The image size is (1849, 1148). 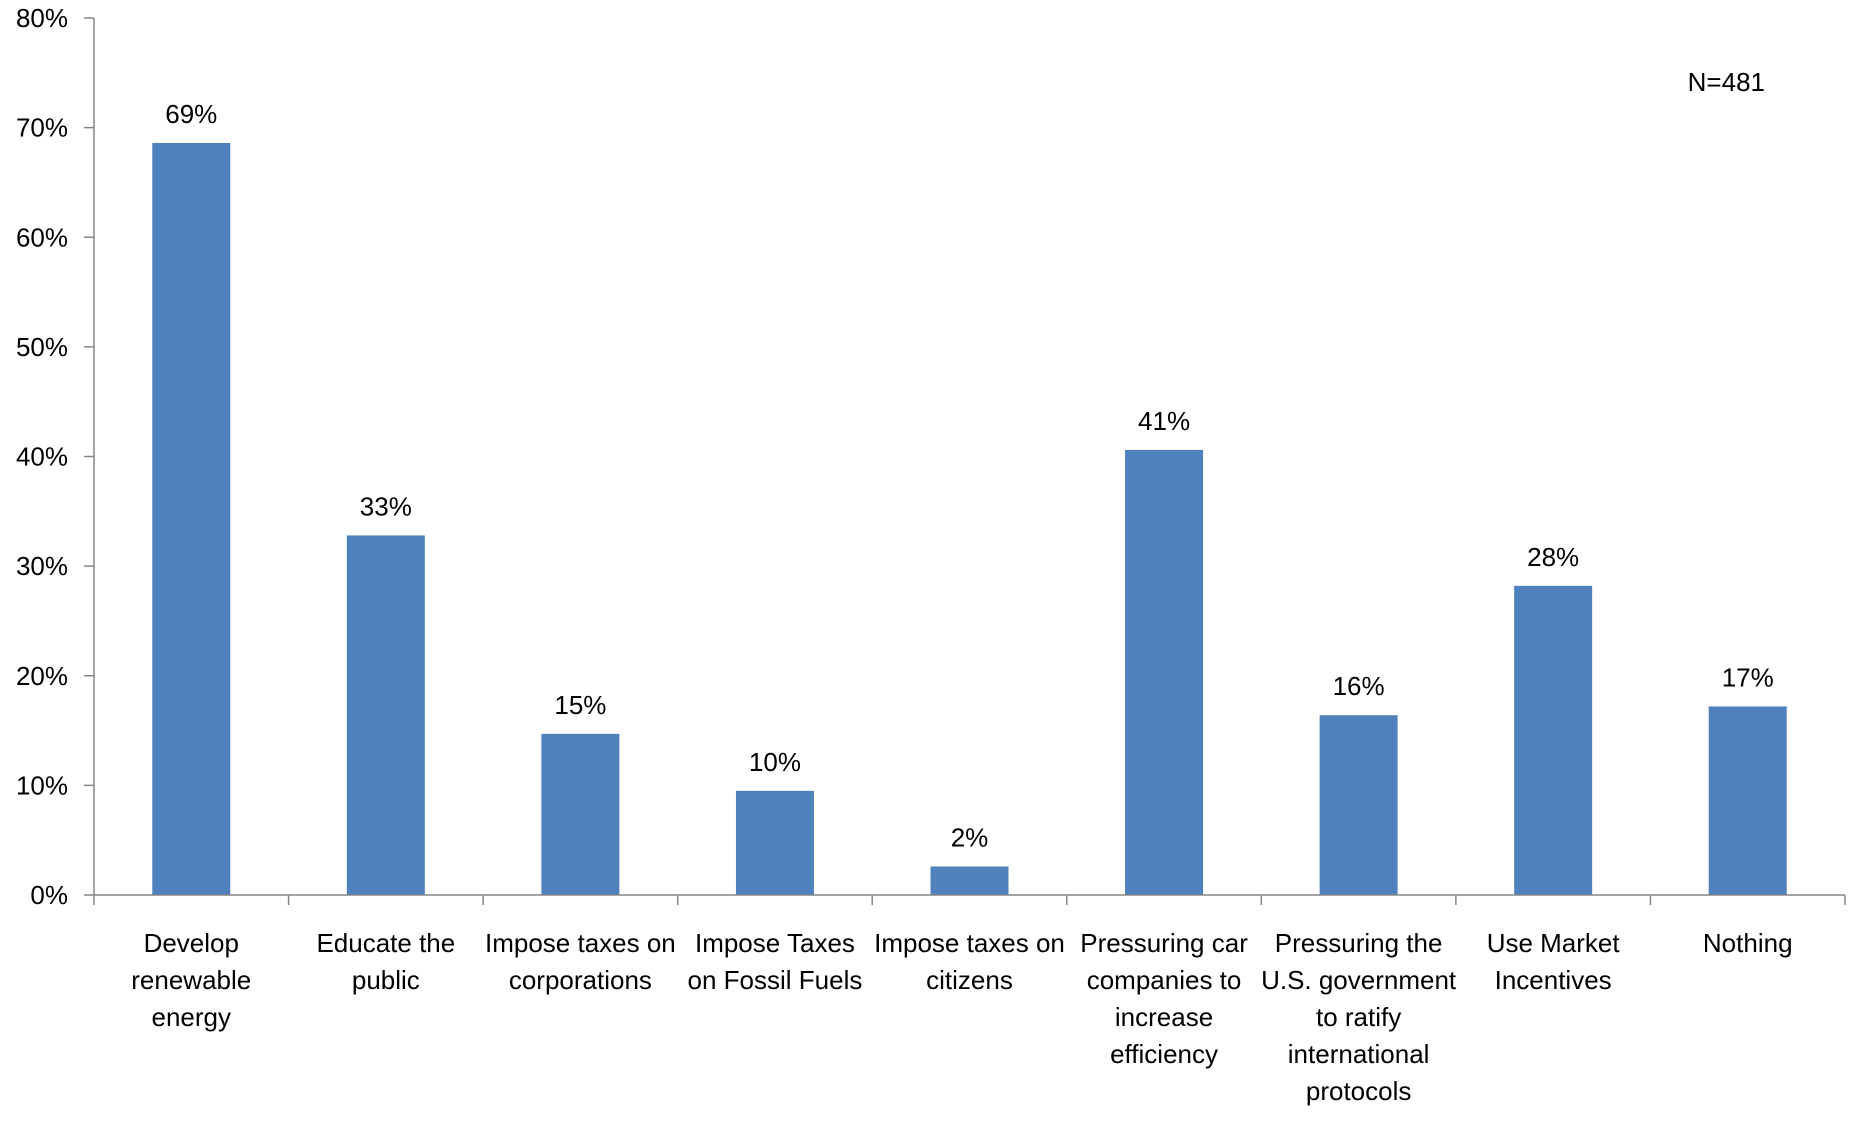 What do you see at coordinates (191, 114) in the screenshot?
I see `bar-data-label: 69%` at bounding box center [191, 114].